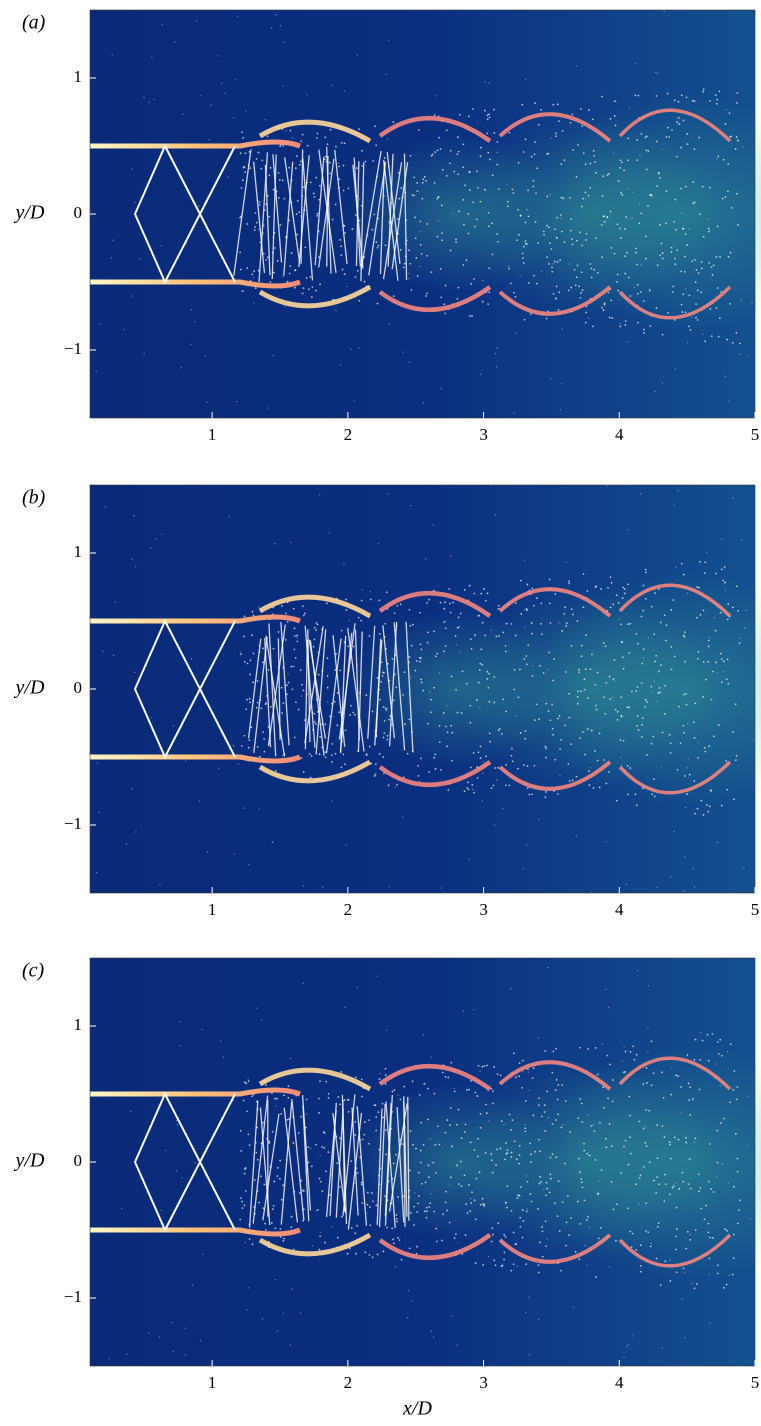 The image size is (761, 1426). Describe the element at coordinates (29, 1161) in the screenshot. I see `y-axis-label: y/D` at that location.